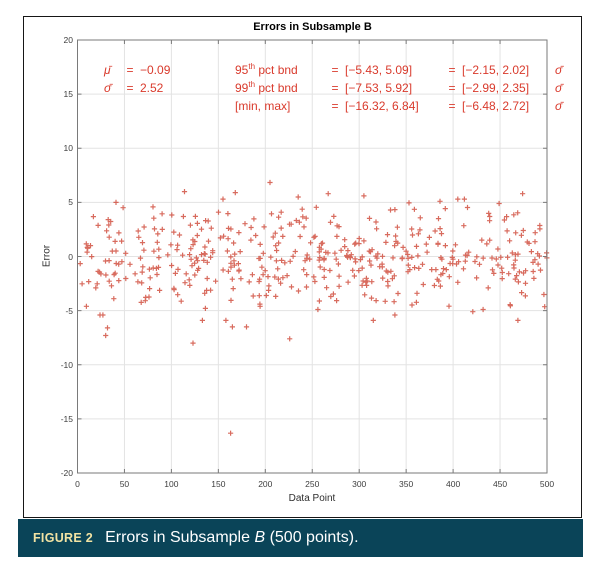 This screenshot has height=574, width=612. What do you see at coordinates (68, 40) in the screenshot?
I see `y-tick-label: 20` at bounding box center [68, 40].